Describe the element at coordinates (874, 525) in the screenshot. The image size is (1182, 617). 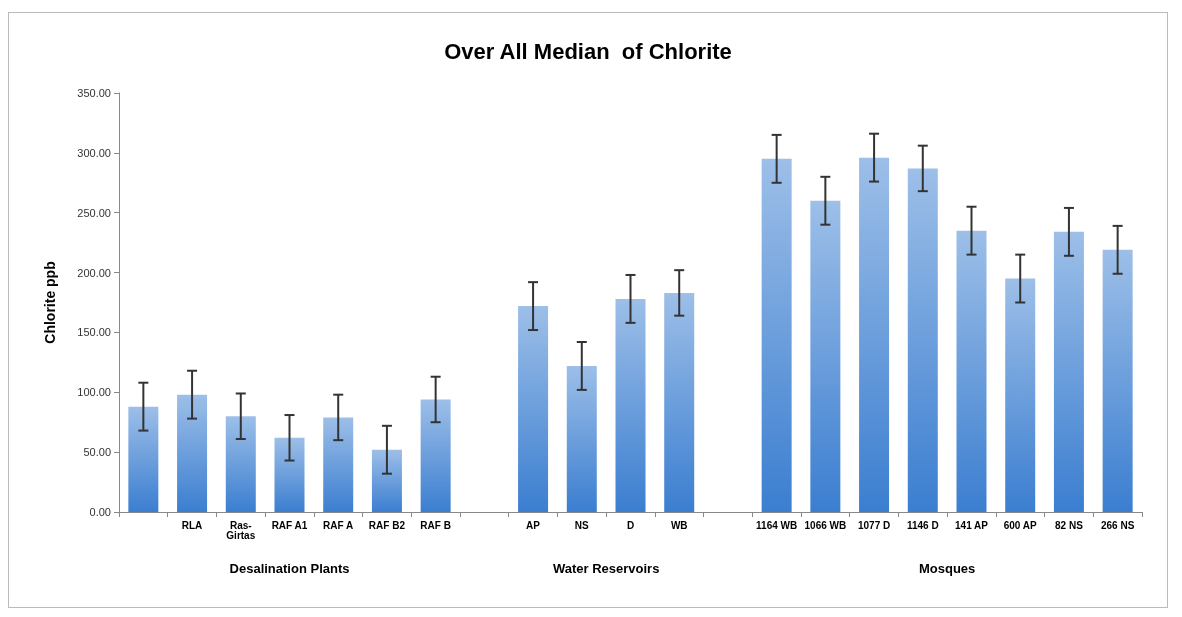
I see `x-tick-label: 1077 D` at that location.